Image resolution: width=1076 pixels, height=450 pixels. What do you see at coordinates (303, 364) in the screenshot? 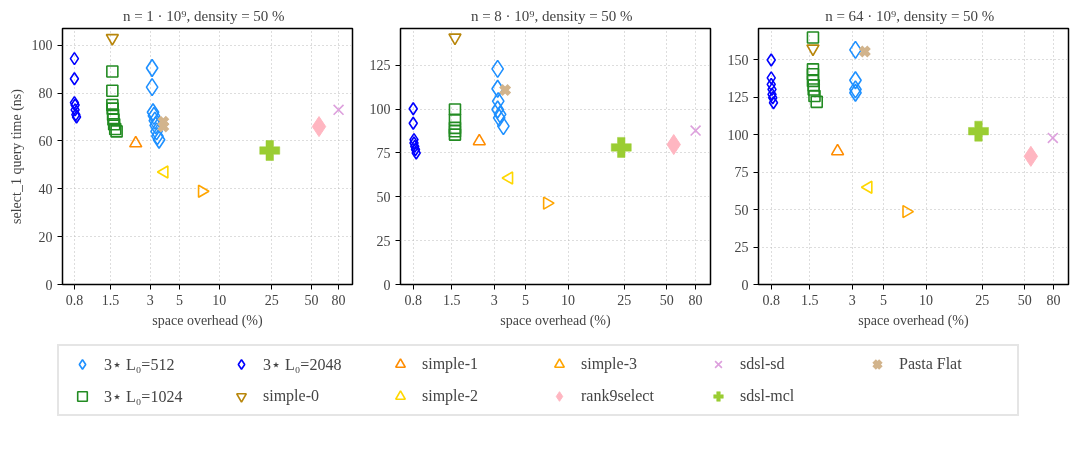
I see `legend-label: 3⋆ L₀=2048` at bounding box center [303, 364].